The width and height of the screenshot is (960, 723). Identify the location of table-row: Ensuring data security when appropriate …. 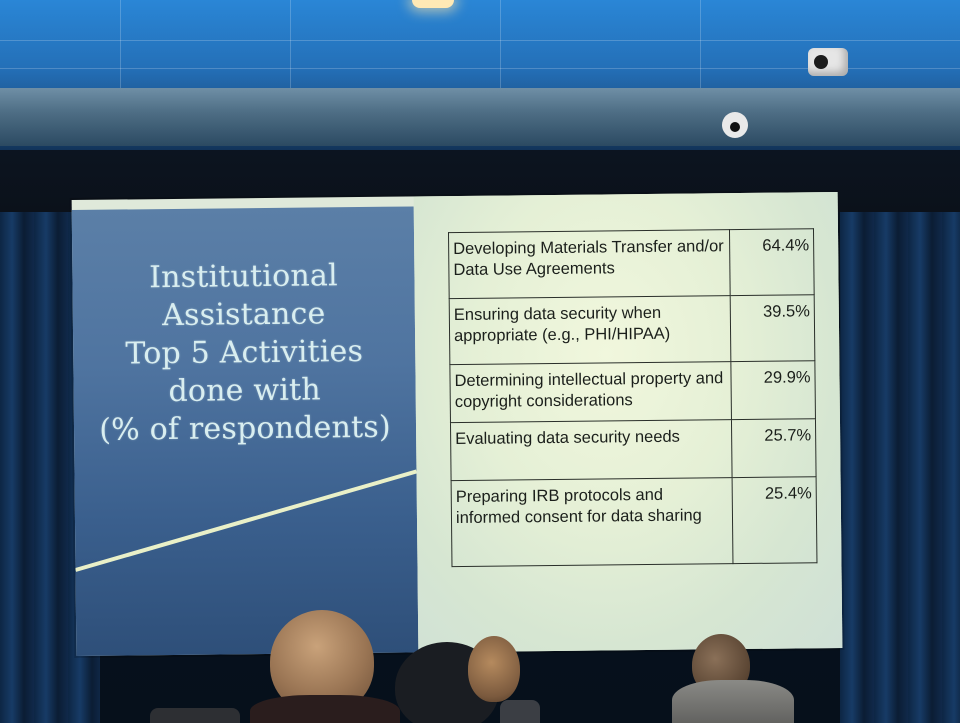
(632, 329).